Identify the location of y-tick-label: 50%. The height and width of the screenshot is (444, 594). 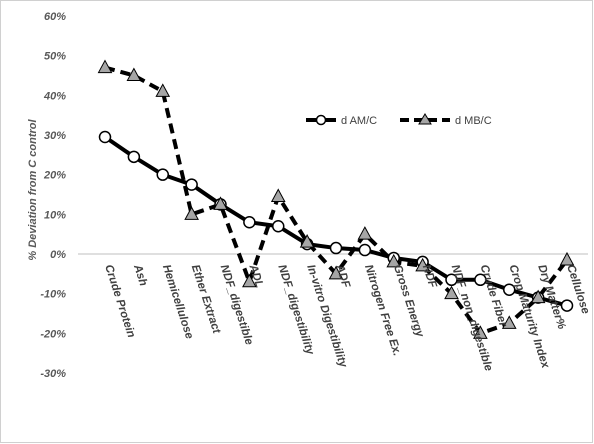
(55, 57).